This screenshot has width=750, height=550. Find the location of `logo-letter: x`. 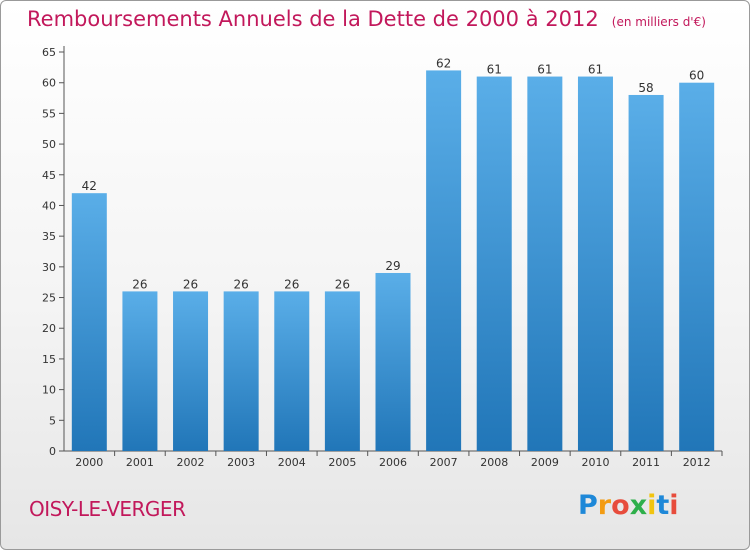

logo-letter: x is located at coordinates (638, 505).